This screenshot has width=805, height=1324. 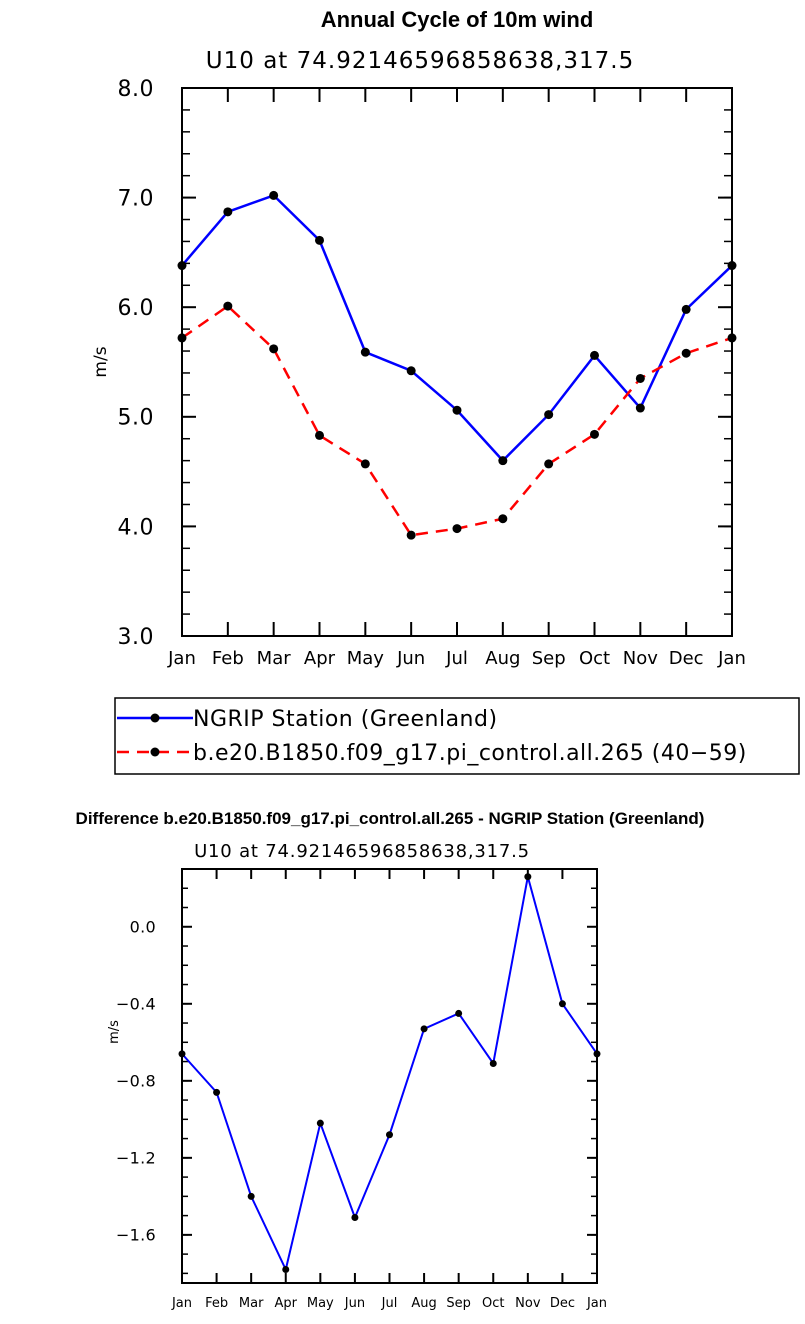 I want to click on y-tick-label: −1.2, so click(x=136, y=1158).